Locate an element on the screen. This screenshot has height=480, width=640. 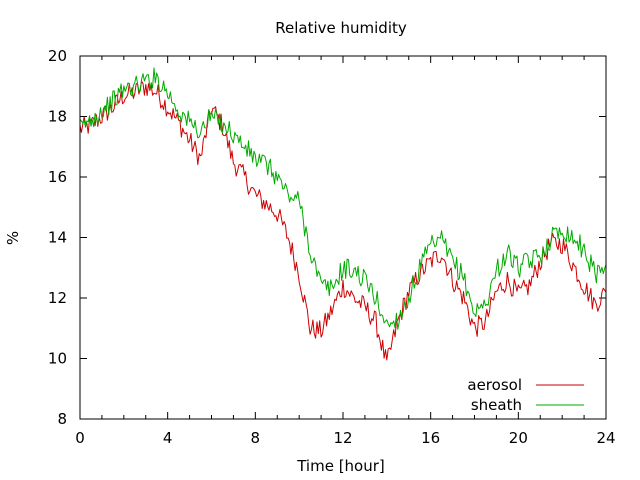
x-tick-label: 20 is located at coordinates (518, 438).